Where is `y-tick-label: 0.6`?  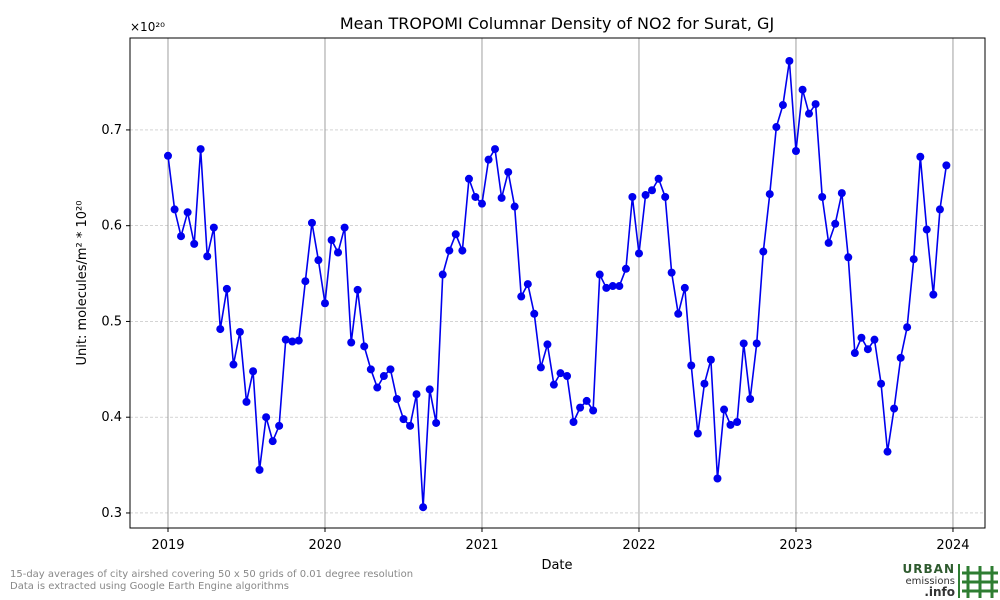
y-tick-label: 0.6 is located at coordinates (111, 226).